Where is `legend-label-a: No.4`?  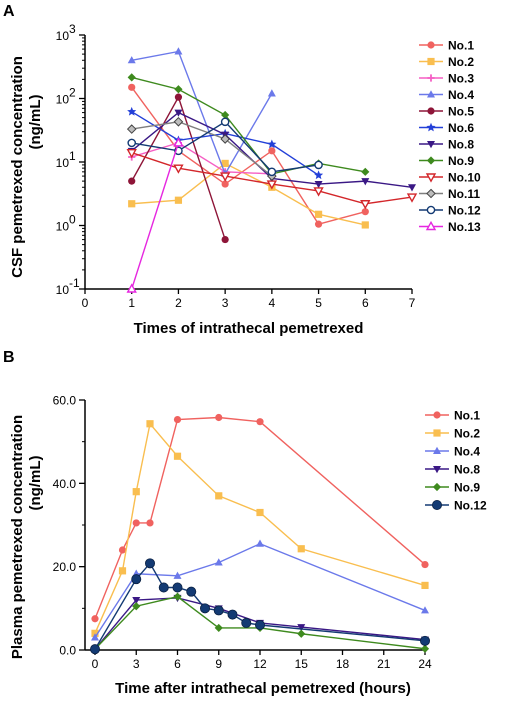 legend-label-a: No.4 is located at coordinates (461, 95).